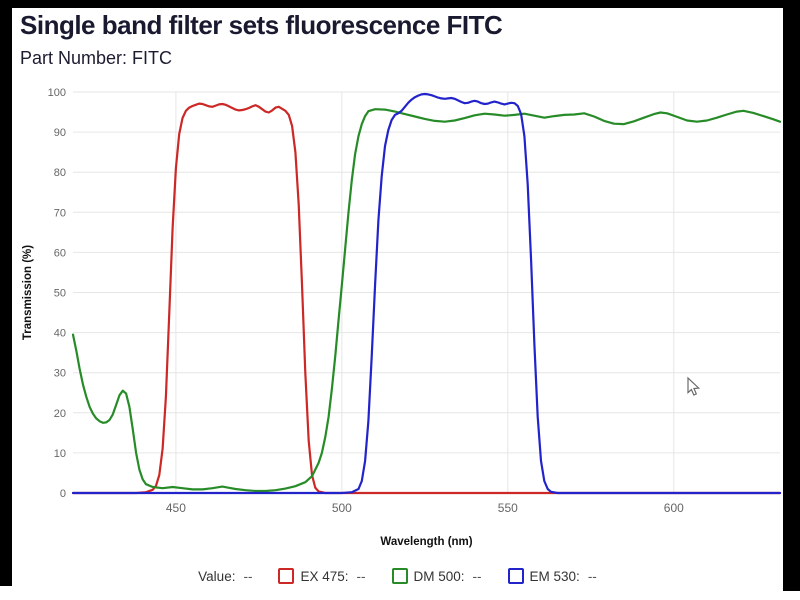 This screenshot has height=600, width=800. I want to click on legend-item-em-530: EM 530: --, so click(552, 576).